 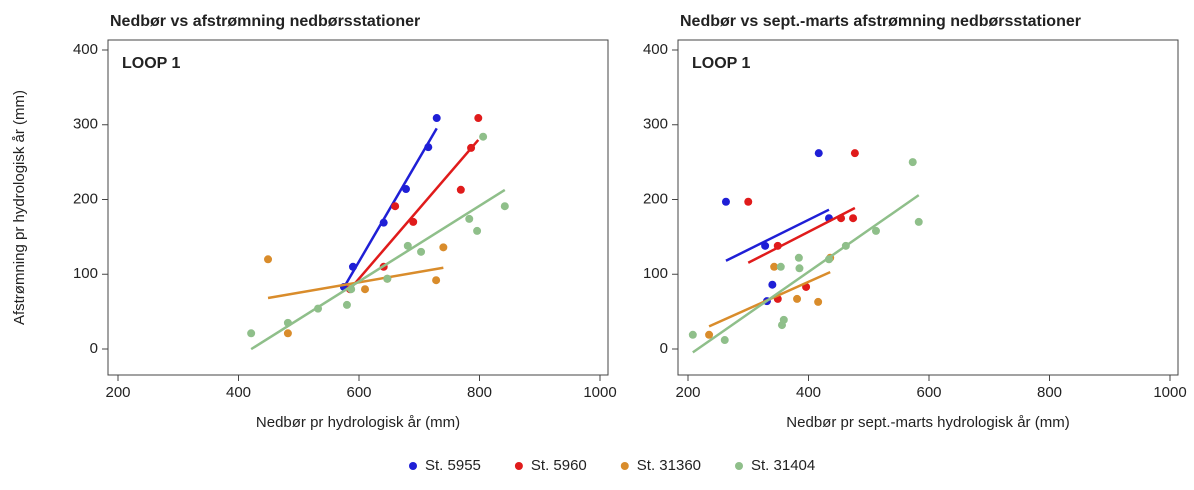 What do you see at coordinates (559, 465) in the screenshot?
I see `legend-label: St. 5960` at bounding box center [559, 465].